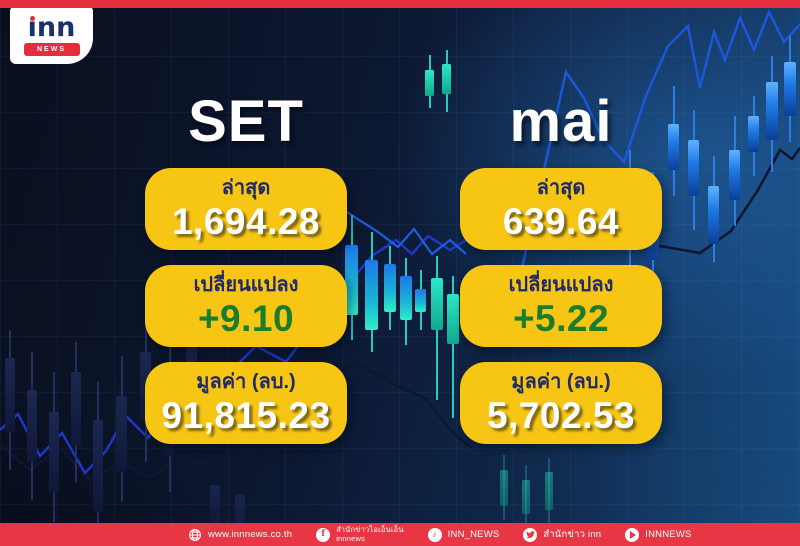  Describe the element at coordinates (561, 121) in the screenshot. I see `mai-title: mai` at that location.